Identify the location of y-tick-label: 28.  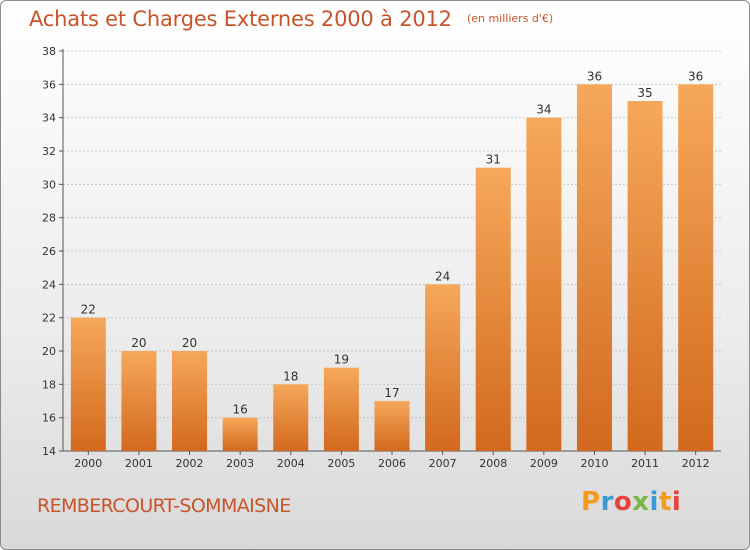
(49, 218).